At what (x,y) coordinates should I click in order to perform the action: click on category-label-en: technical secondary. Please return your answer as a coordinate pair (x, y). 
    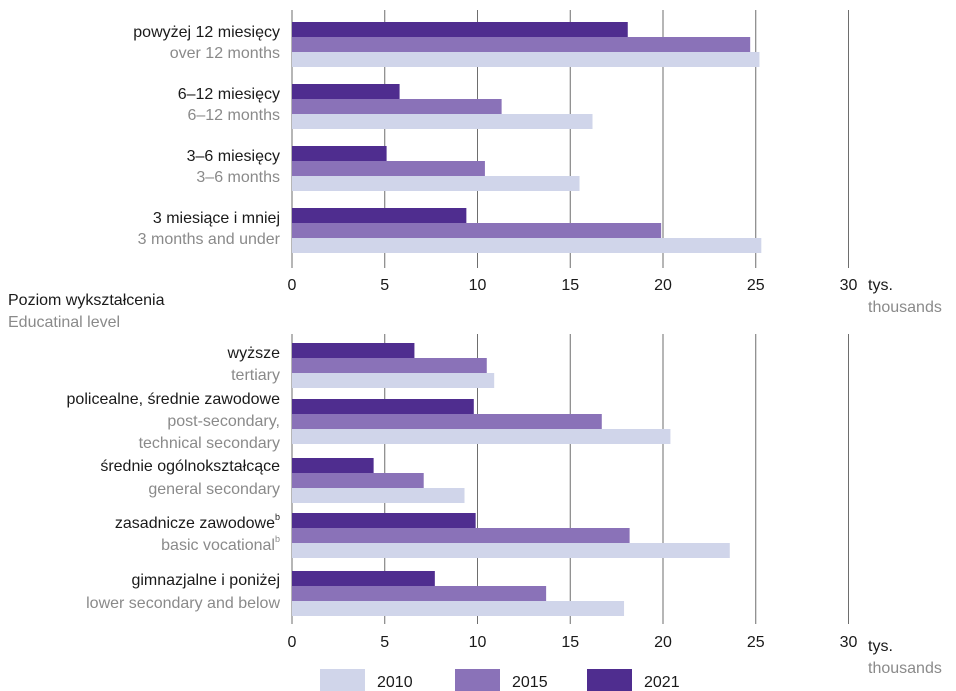
    Looking at the image, I should click on (209, 443).